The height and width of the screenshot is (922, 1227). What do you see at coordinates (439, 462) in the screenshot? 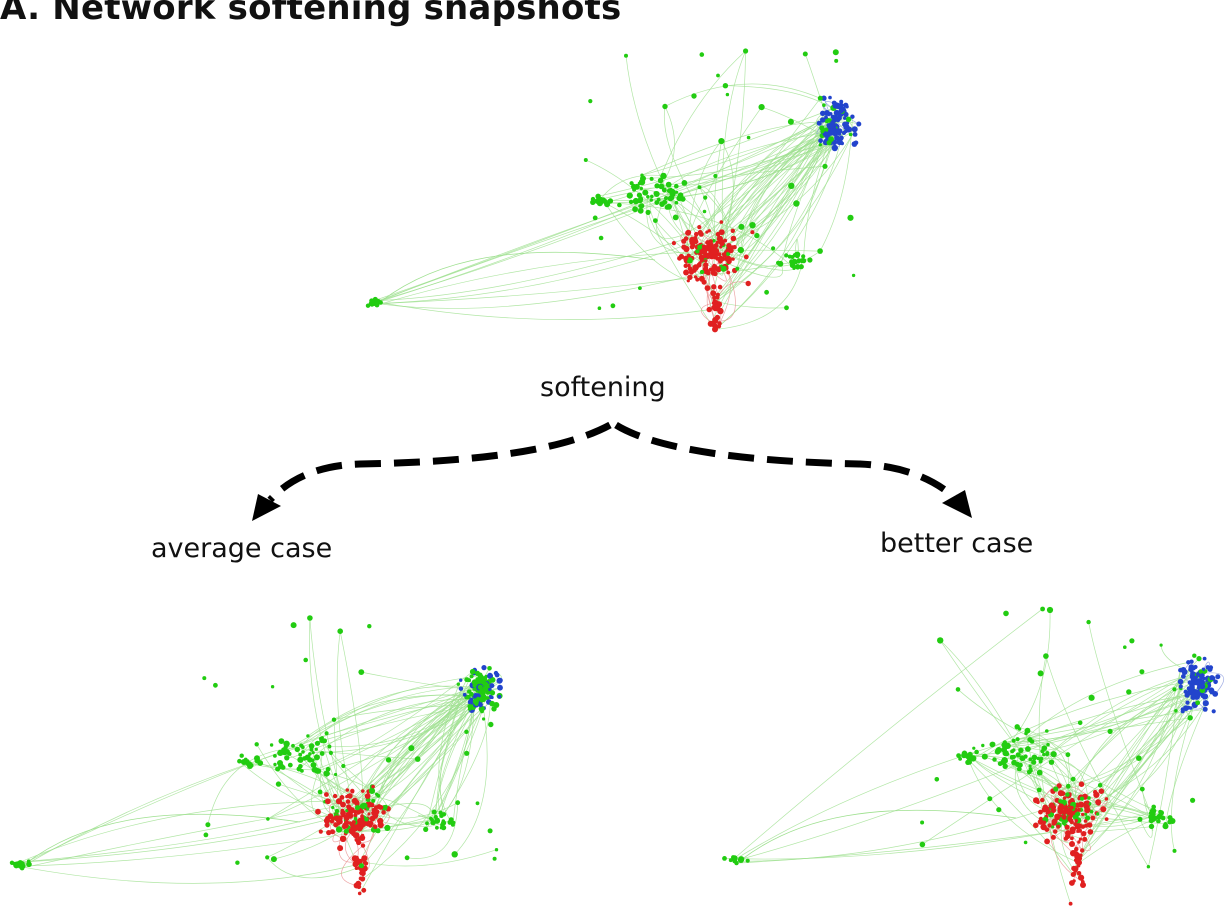
I see `arrow-to-average-case` at bounding box center [439, 462].